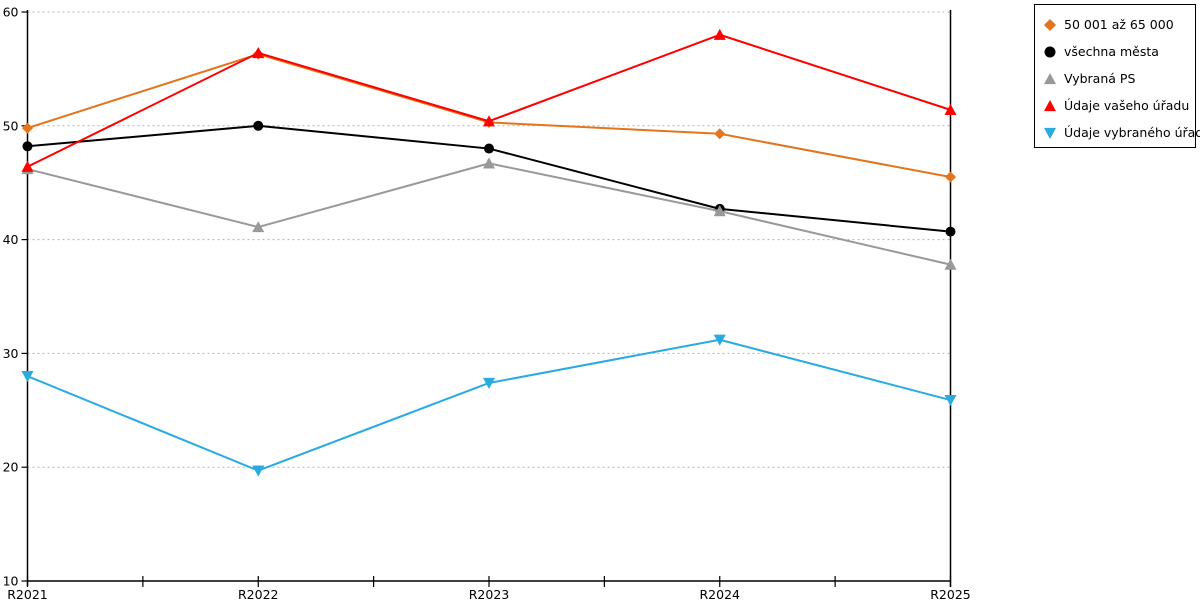 This screenshot has width=1200, height=600. Describe the element at coordinates (1050, 24) in the screenshot. I see `diamond-marker-icon` at that location.